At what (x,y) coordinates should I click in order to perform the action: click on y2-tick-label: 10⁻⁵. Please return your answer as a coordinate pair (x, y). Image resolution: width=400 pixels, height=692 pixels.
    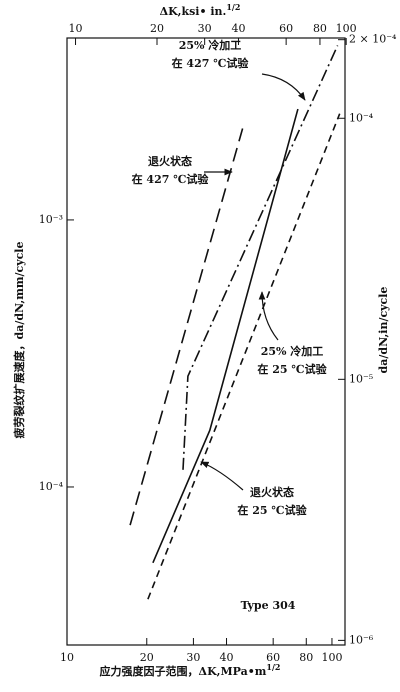
    Looking at the image, I should click on (361, 378).